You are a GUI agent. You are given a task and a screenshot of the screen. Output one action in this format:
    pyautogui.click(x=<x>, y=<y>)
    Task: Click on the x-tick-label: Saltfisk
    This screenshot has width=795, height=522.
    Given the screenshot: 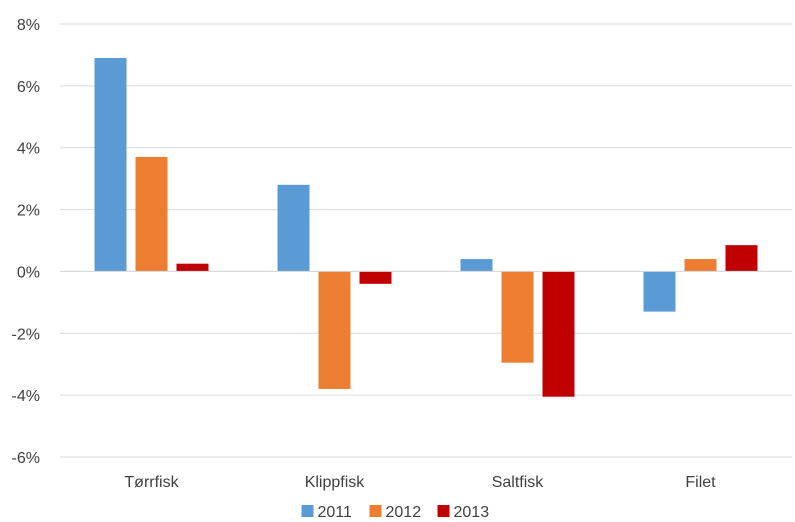 What is the action you would take?
    pyautogui.click(x=518, y=482)
    